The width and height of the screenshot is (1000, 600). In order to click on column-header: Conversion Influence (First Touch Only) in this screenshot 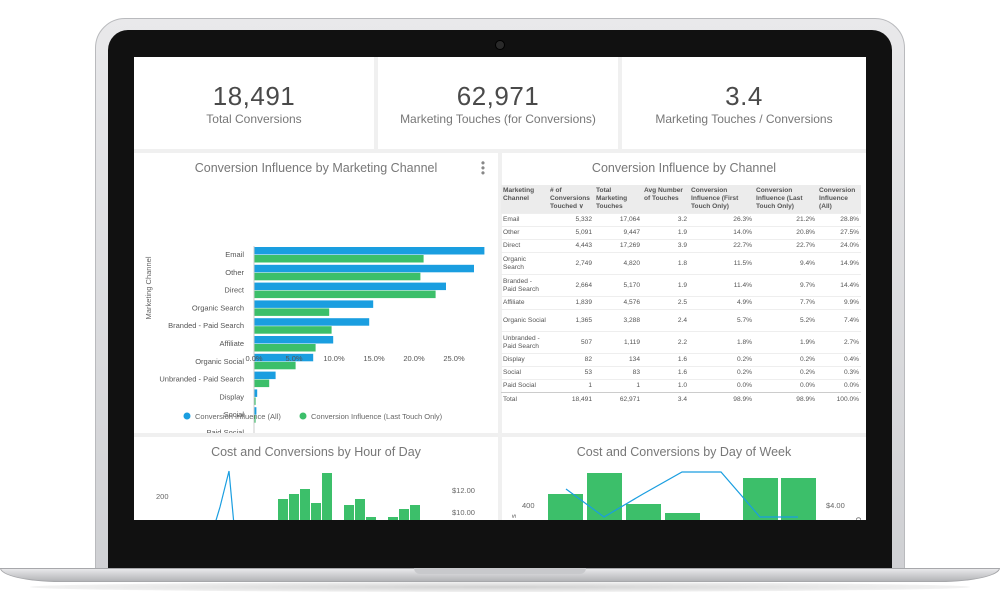, I will do `click(721, 199)`.